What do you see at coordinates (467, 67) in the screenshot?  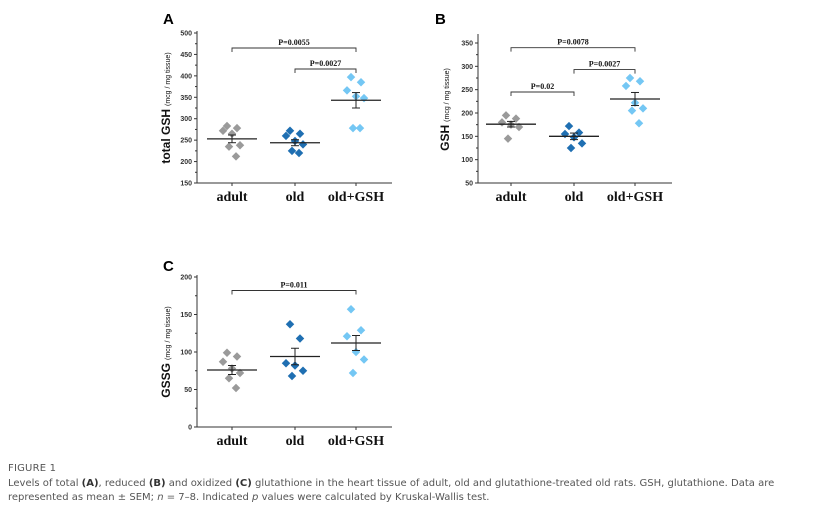 I see `y-tick-label: 300` at bounding box center [467, 67].